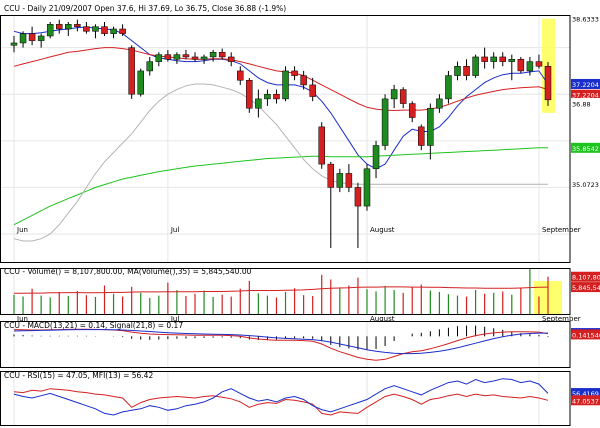 The image size is (600, 428). I want to click on macd-frame, so click(285, 344).